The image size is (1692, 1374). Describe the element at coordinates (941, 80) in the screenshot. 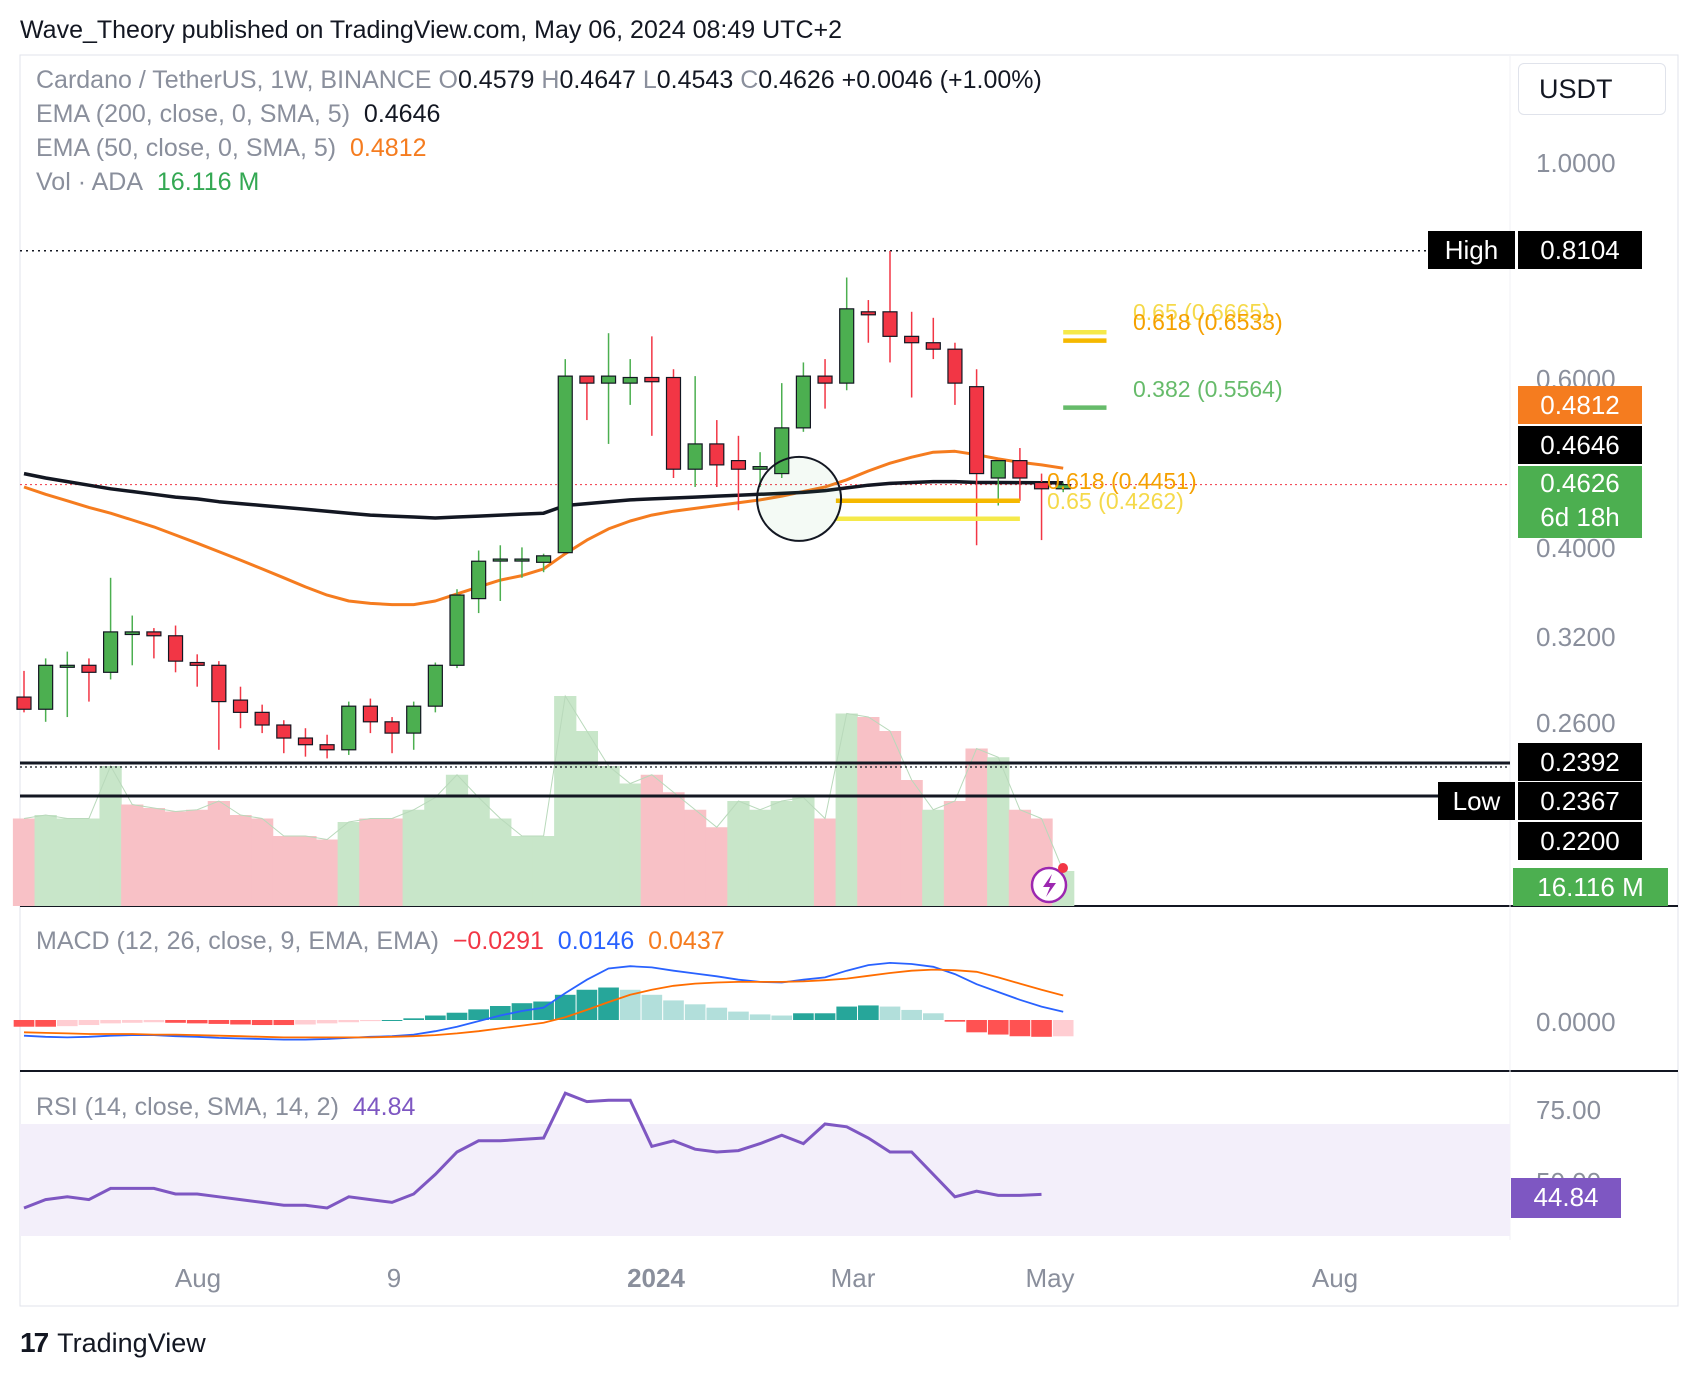

I see `change-value: +0.0046 (+1.00%)` at that location.